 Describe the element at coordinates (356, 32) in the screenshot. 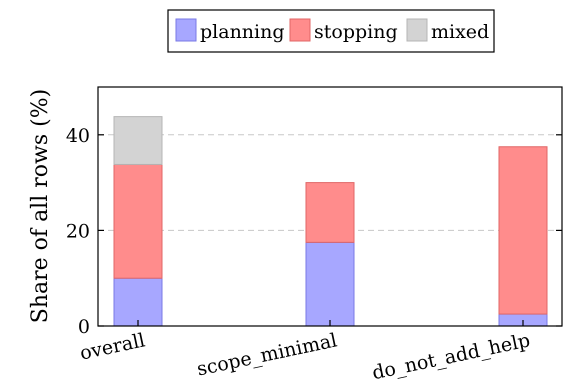

I see `legend-label-stopping: stopping` at that location.